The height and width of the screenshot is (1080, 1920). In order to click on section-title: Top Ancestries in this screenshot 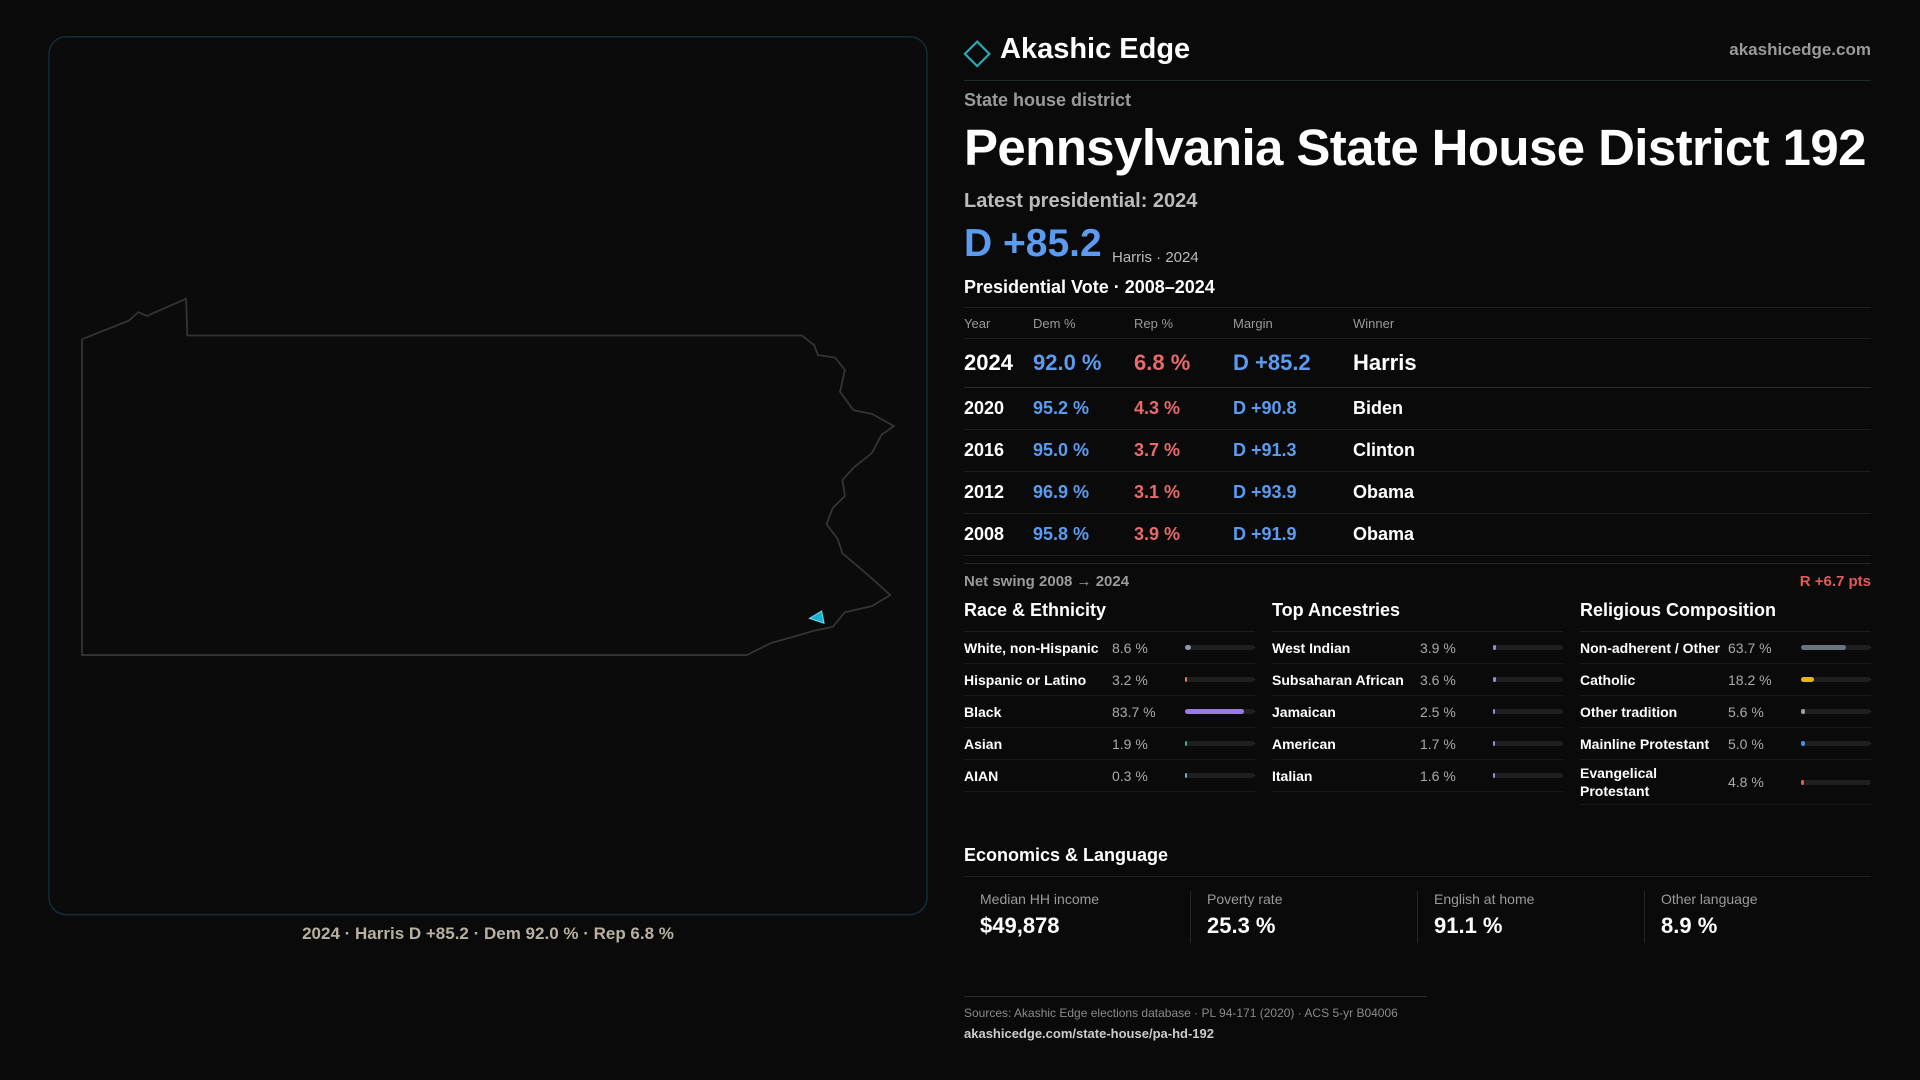, I will do `click(1417, 616)`.